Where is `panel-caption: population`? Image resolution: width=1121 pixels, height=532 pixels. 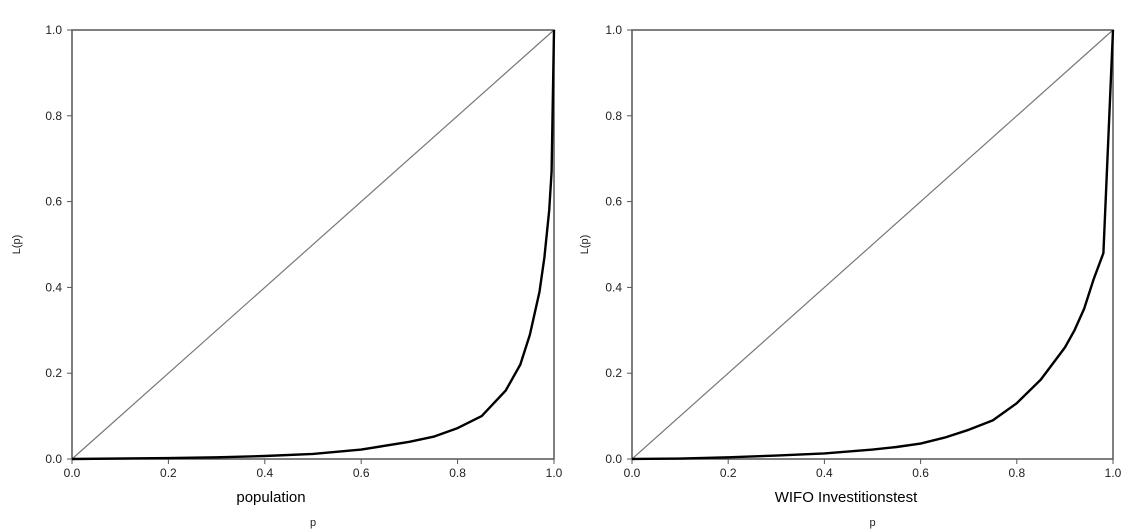 panel-caption: population is located at coordinates (270, 497).